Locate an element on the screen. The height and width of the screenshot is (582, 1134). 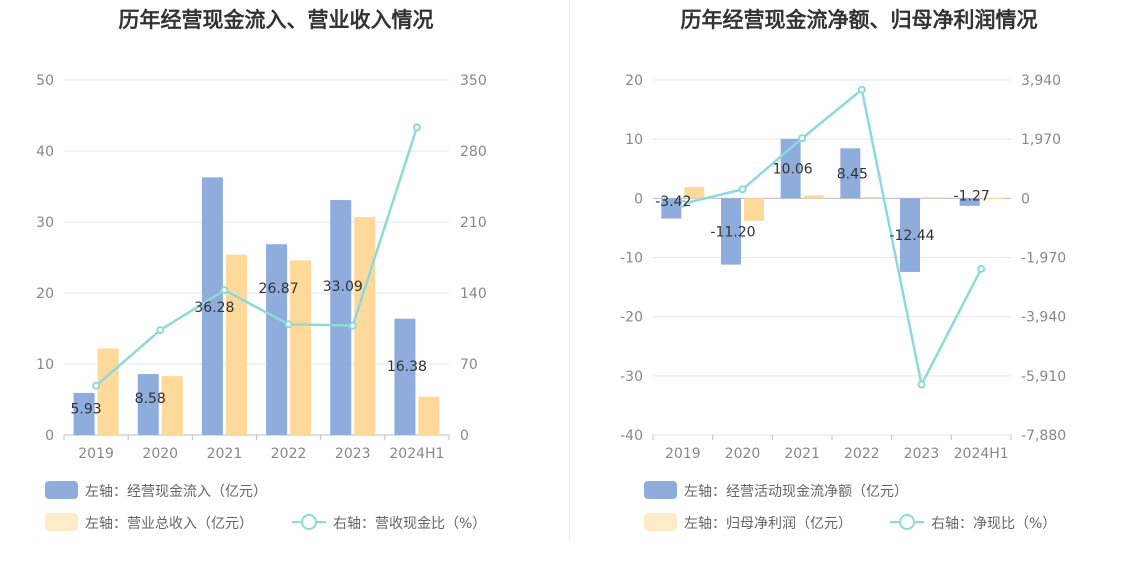
chart2-left-axis: -40 -30 -20 -10 0 10 20 is located at coordinates (631, 258).